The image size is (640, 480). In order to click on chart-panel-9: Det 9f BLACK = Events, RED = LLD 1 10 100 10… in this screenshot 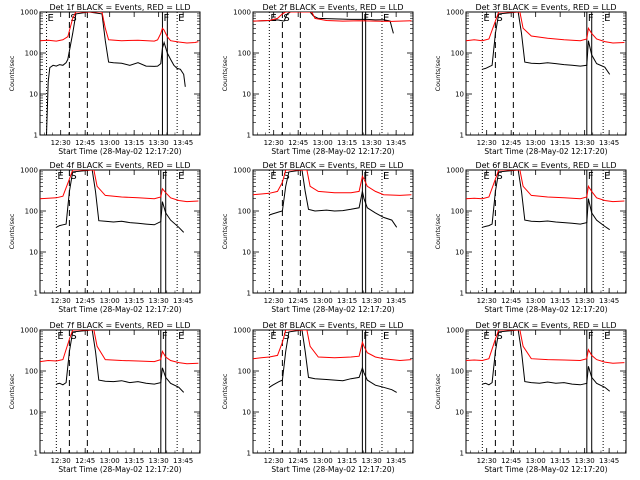, I will do `click(530, 397)`.